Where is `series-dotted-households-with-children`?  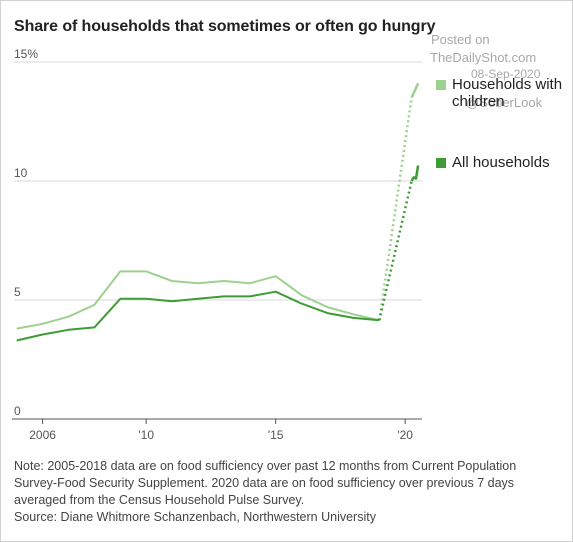
series-dotted-households-with-children is located at coordinates (395, 209).